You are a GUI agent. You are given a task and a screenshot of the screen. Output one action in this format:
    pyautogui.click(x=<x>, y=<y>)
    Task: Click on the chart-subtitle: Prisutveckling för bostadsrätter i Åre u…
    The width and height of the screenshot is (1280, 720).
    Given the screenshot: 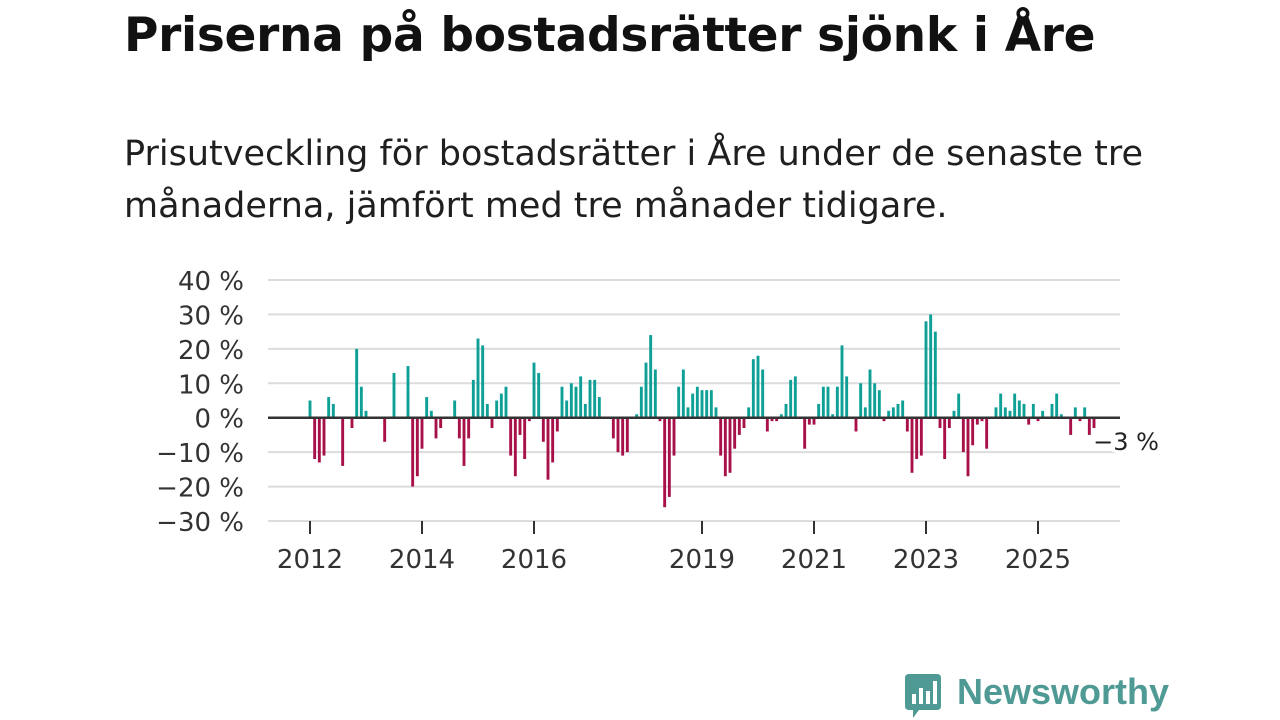 What is the action you would take?
    pyautogui.click(x=634, y=180)
    